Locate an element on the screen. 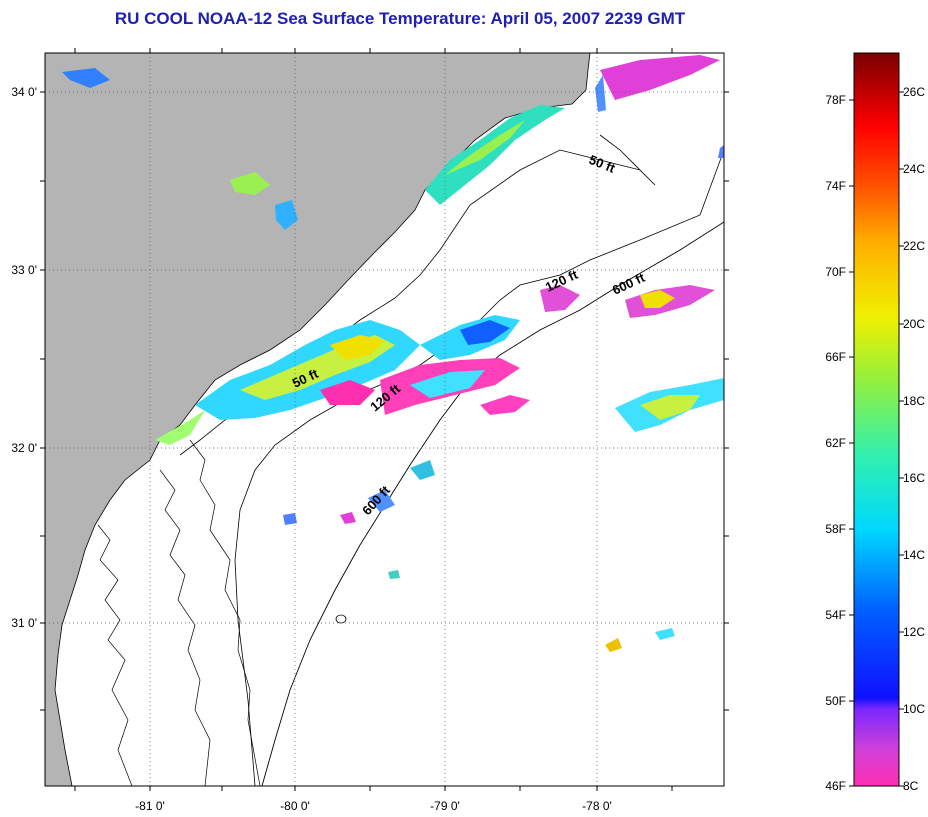  colorbar-c-label: 20C is located at coordinates (914, 324).